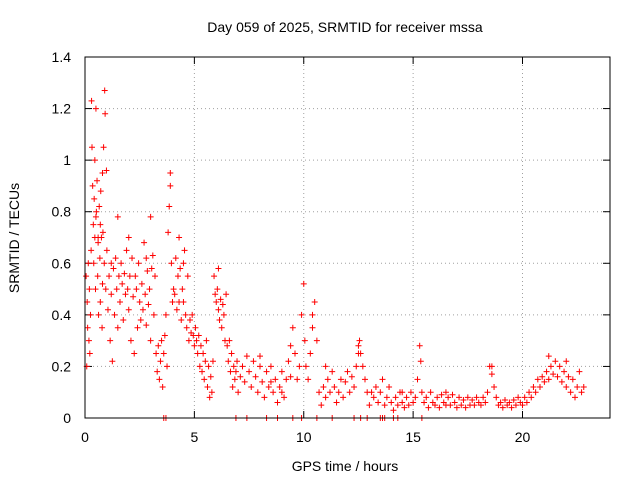  Describe the element at coordinates (345, 466) in the screenshot. I see `x-axis-label: GPS time / hours` at that location.